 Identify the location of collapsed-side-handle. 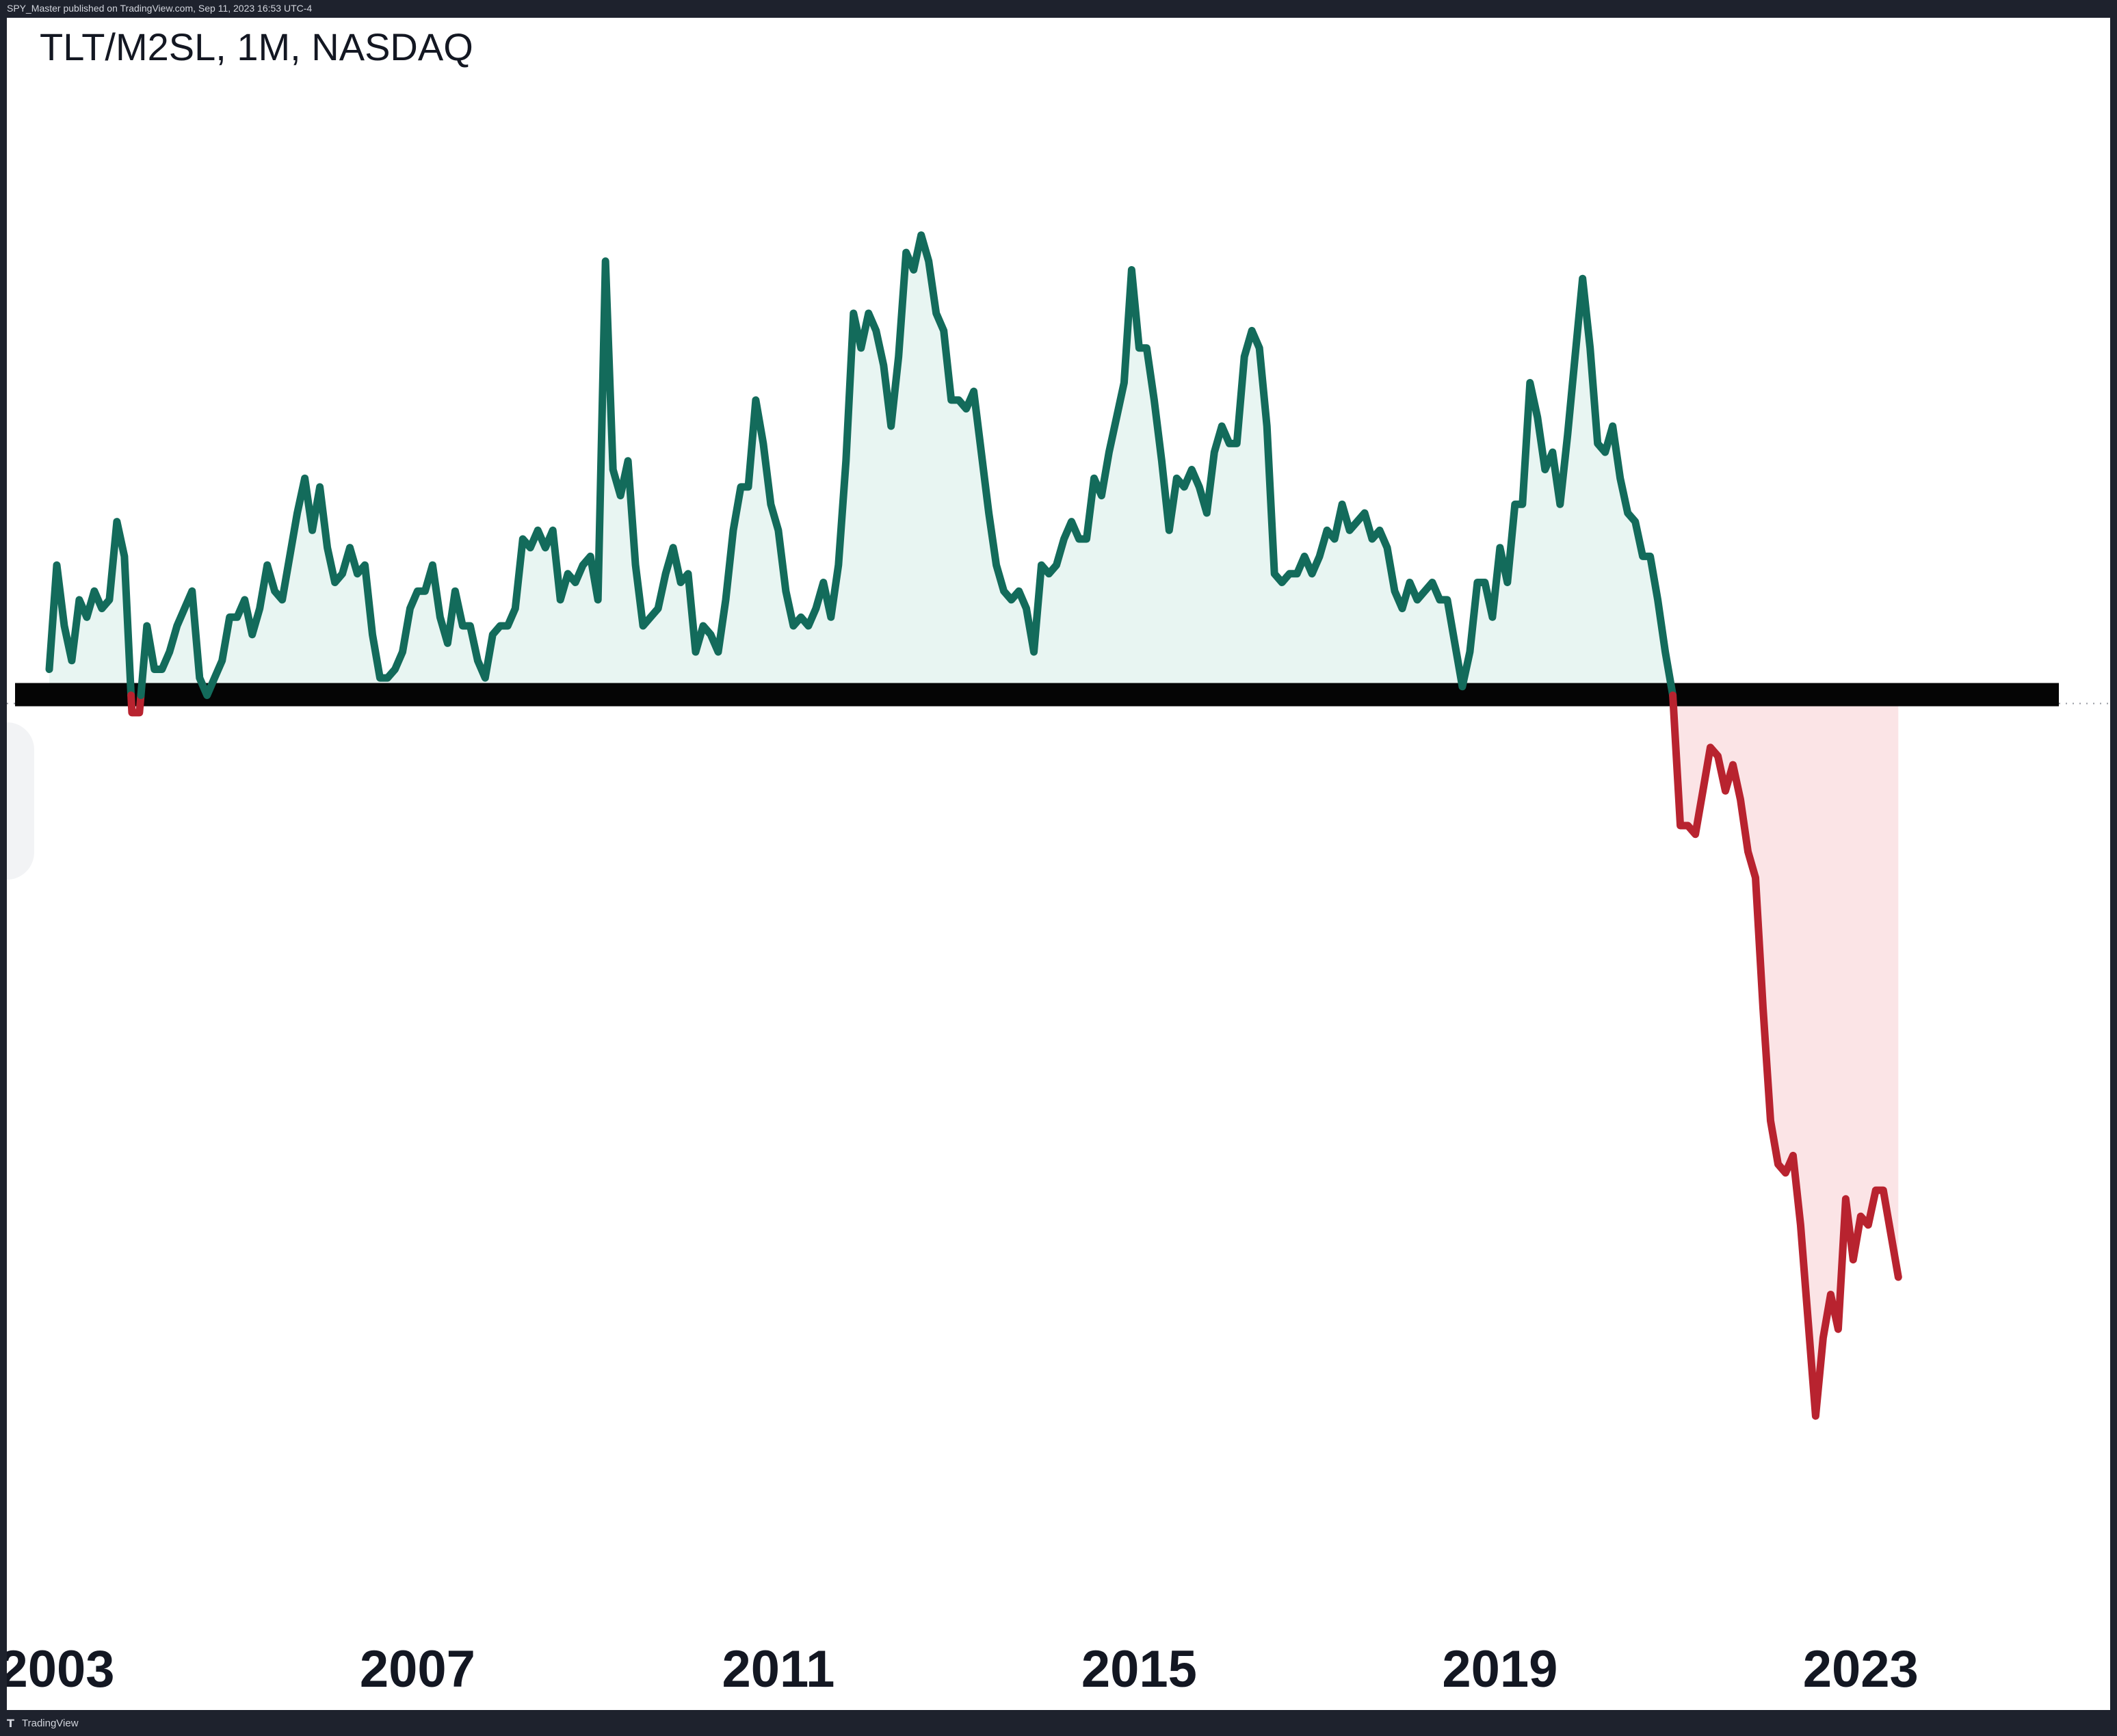
(20, 801).